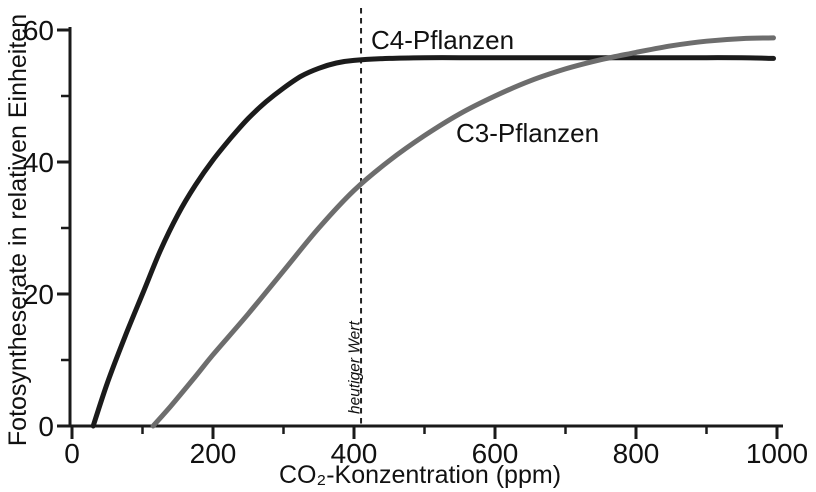 The width and height of the screenshot is (816, 492). What do you see at coordinates (777, 453) in the screenshot?
I see `x-tick-label: 1000` at bounding box center [777, 453].